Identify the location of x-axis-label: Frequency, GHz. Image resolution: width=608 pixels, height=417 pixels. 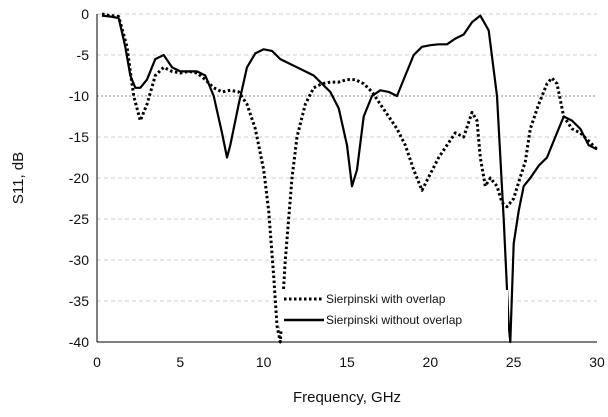
(347, 397).